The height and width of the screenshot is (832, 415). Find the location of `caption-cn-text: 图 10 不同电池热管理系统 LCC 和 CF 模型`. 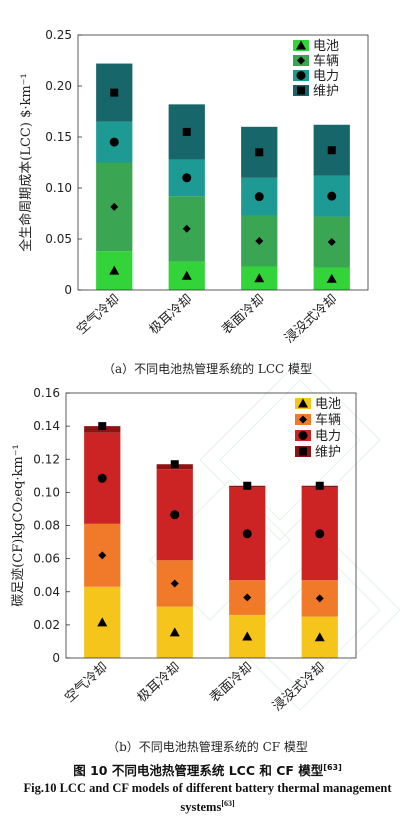

caption-cn-text: 图 10 不同电池热管理系统 LCC 和 CF 模型 is located at coordinates (198, 770).